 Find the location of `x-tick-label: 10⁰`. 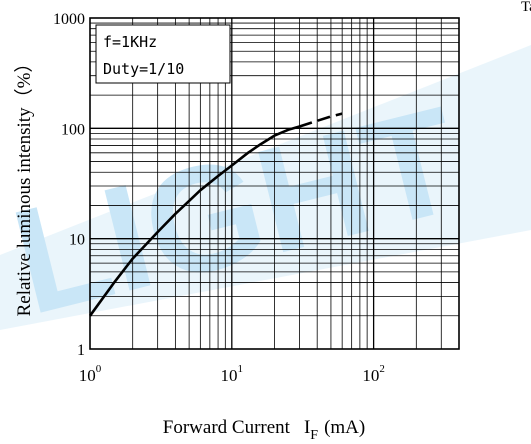

x-tick-label: 10⁰ is located at coordinates (90, 374).